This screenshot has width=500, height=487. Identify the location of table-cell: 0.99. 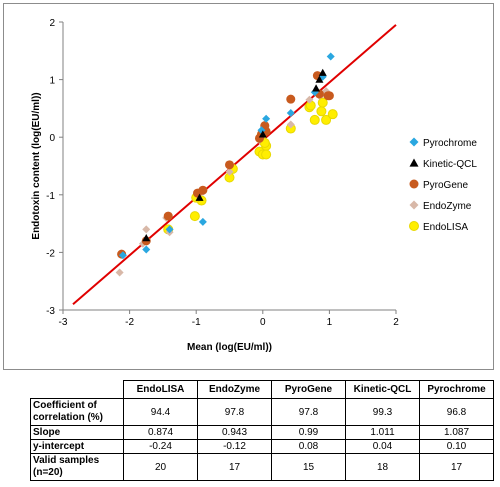
(308, 432).